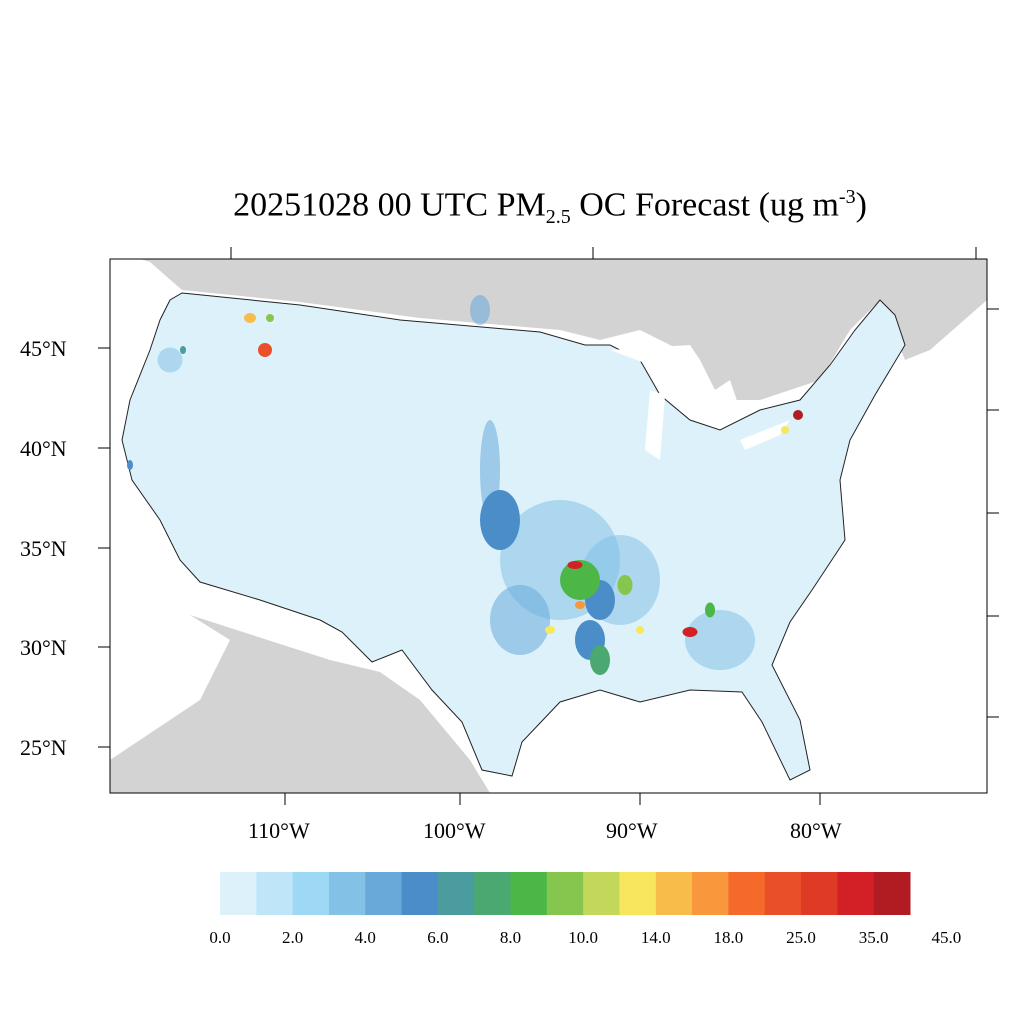 This screenshot has height=1024, width=1024. What do you see at coordinates (816, 830) in the screenshot?
I see `lon-label: 80°W` at bounding box center [816, 830].